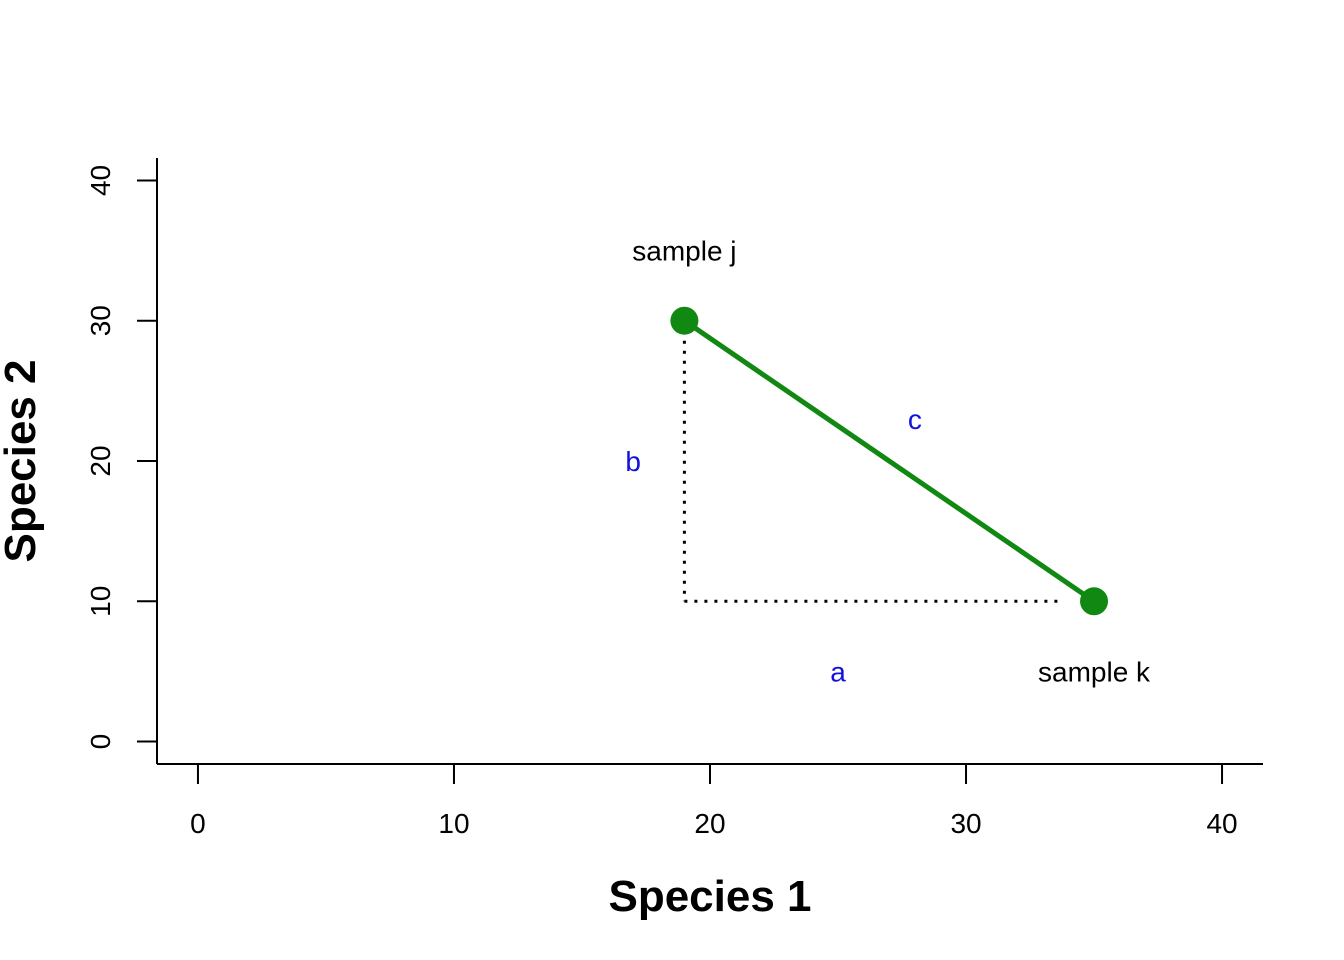  What do you see at coordinates (915, 419) in the screenshot?
I see `segment-label-c: c` at bounding box center [915, 419].